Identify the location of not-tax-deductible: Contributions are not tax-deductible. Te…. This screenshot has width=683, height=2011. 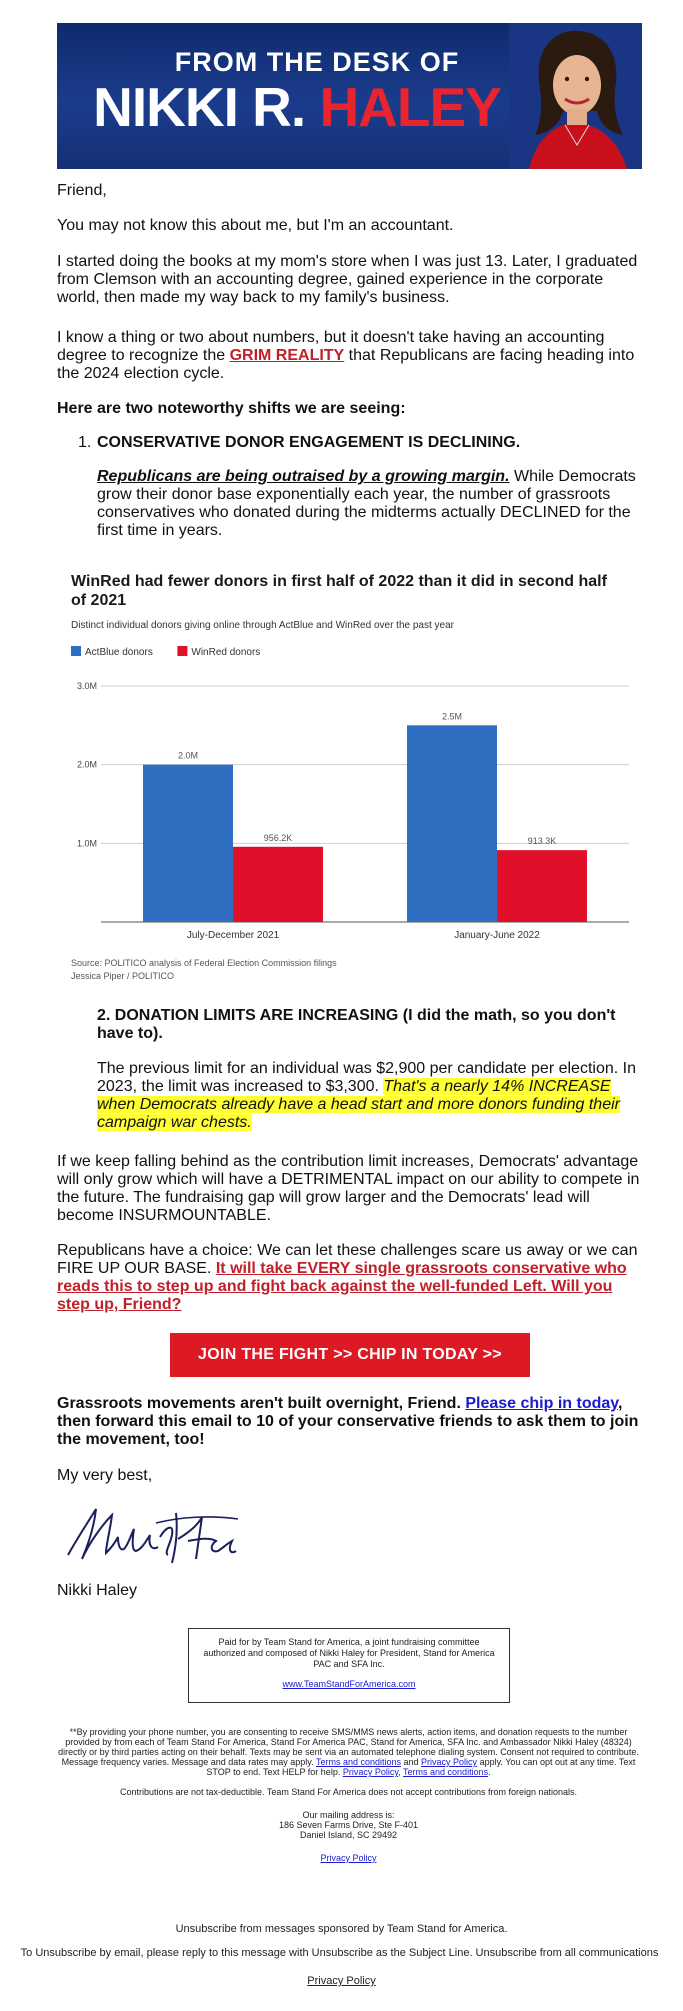
(348, 1792).